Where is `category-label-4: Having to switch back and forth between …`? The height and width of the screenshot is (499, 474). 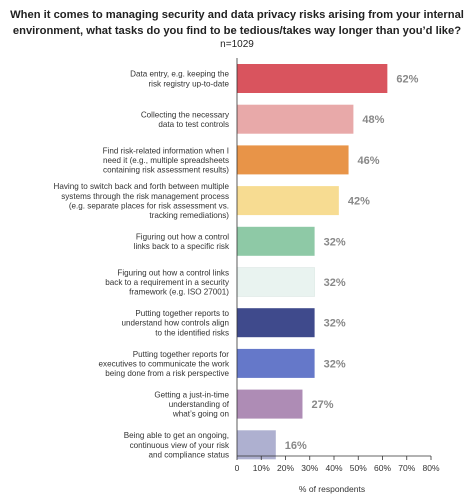
category-label-4: Having to switch back and forth between … is located at coordinates (142, 201).